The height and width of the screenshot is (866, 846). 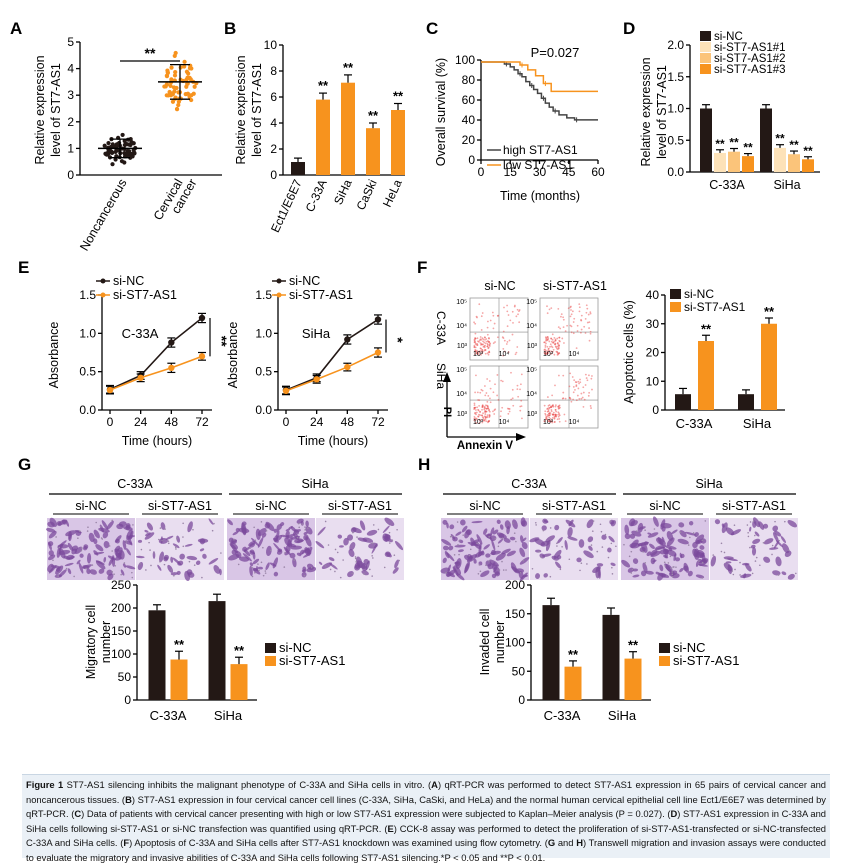 I want to click on y-axis-label: number, so click(x=500, y=642).